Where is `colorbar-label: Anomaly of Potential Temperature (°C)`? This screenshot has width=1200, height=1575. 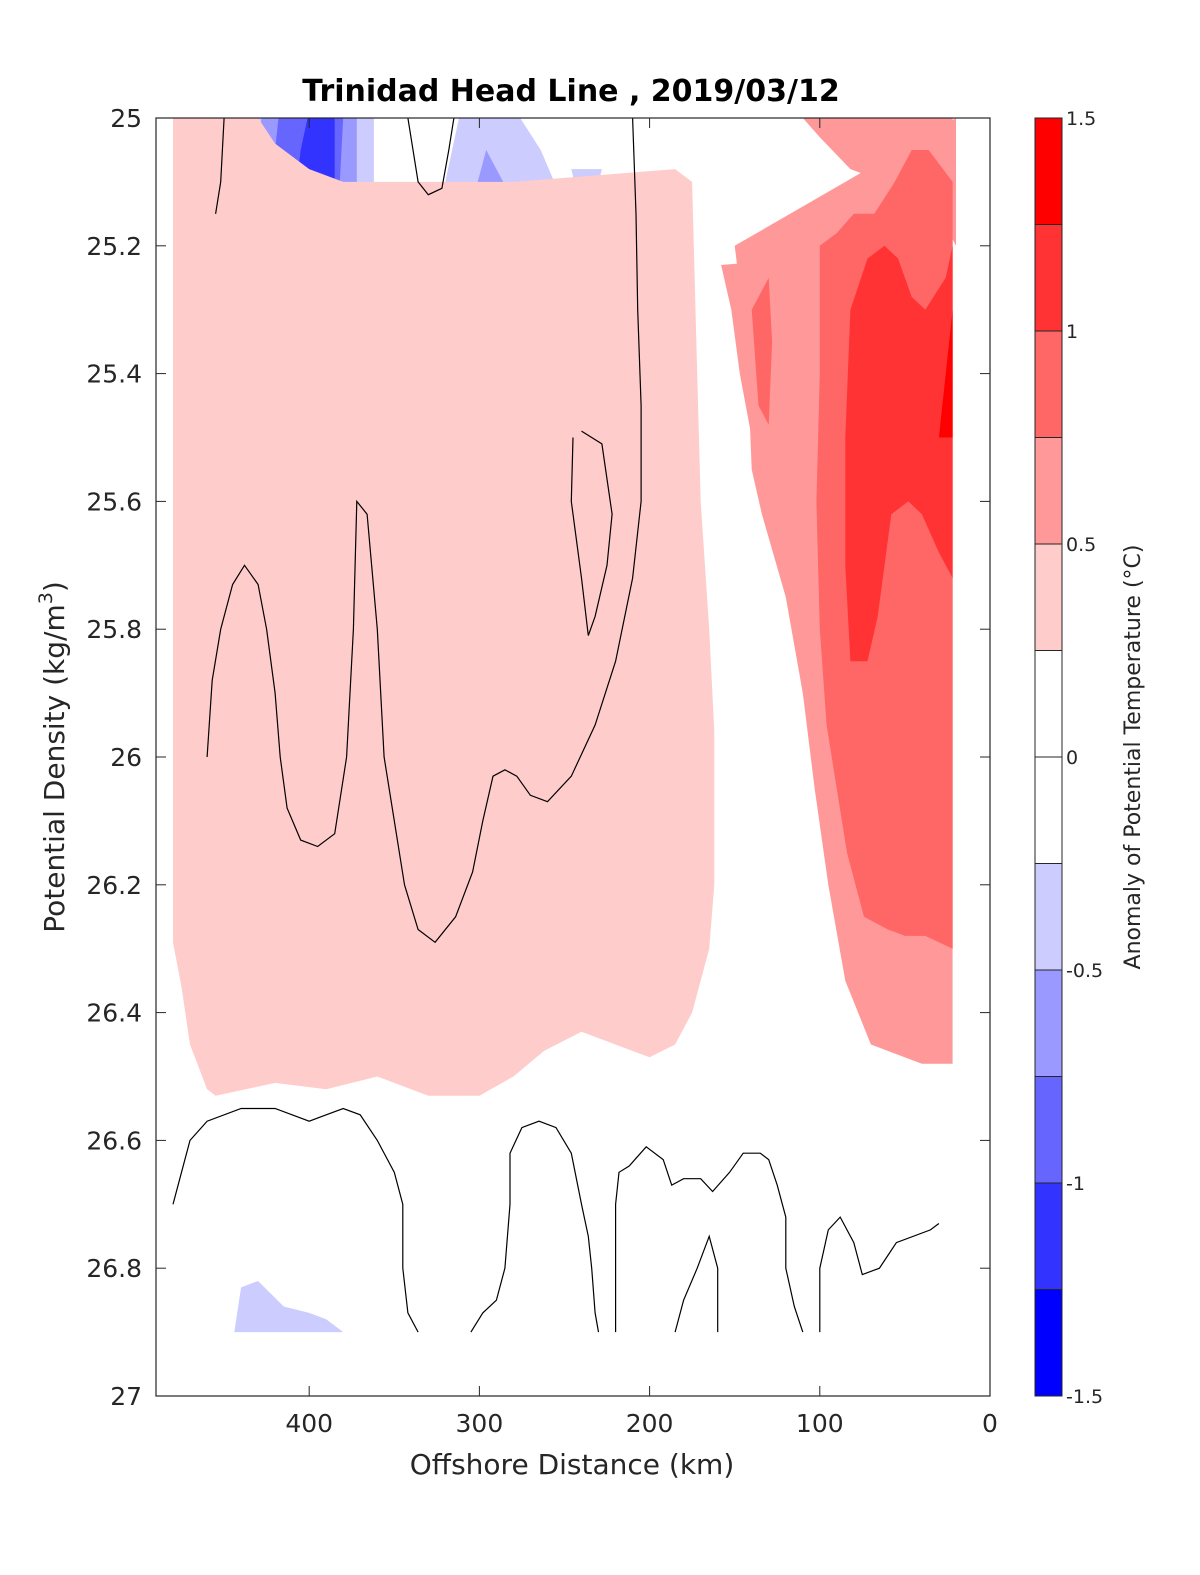
colorbar-label: Anomaly of Potential Temperature (°C) is located at coordinates (1133, 757).